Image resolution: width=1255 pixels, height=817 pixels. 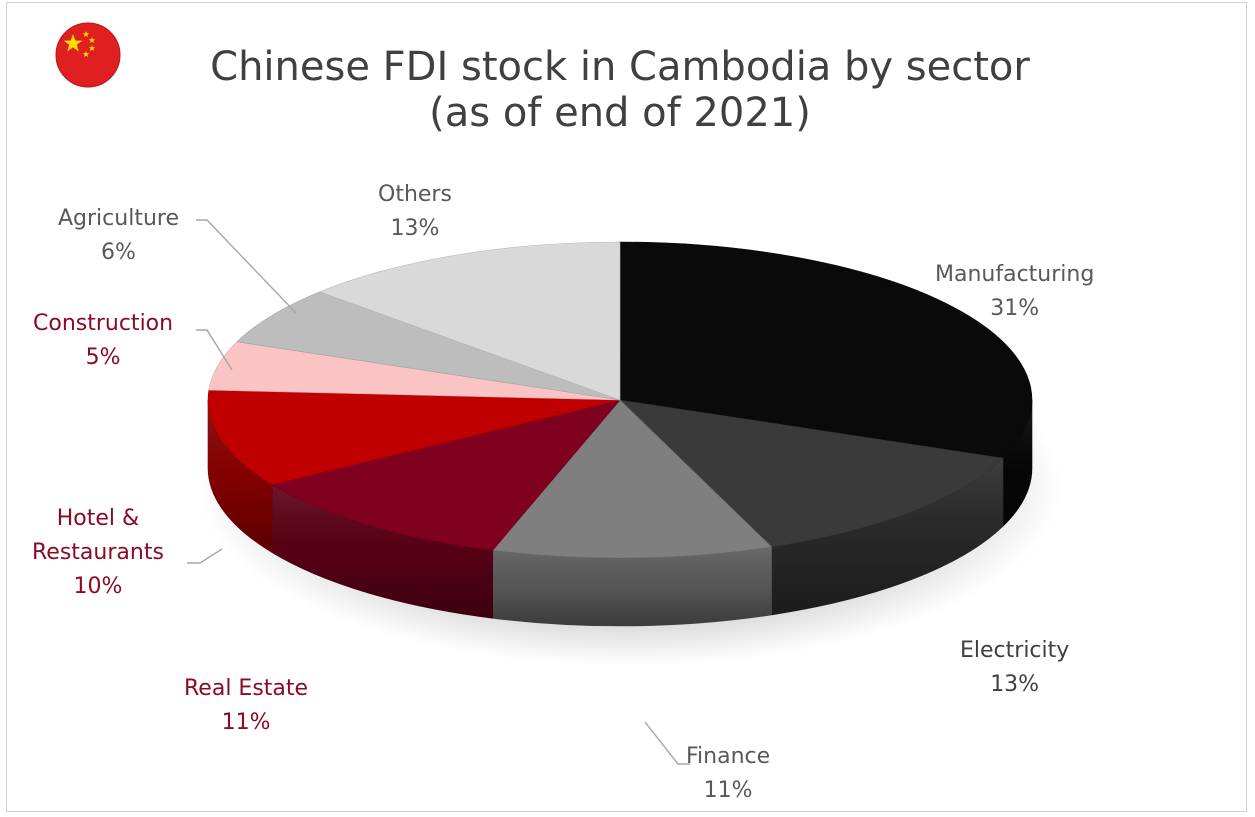 I want to click on slice-manufacturing, so click(x=826, y=350).